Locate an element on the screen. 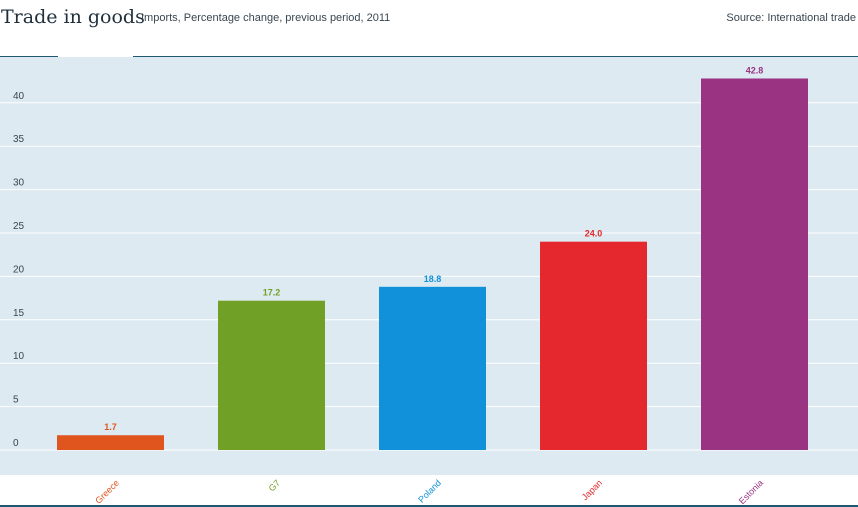 The width and height of the screenshot is (858, 507). y-tick-label: 10 is located at coordinates (19, 356).